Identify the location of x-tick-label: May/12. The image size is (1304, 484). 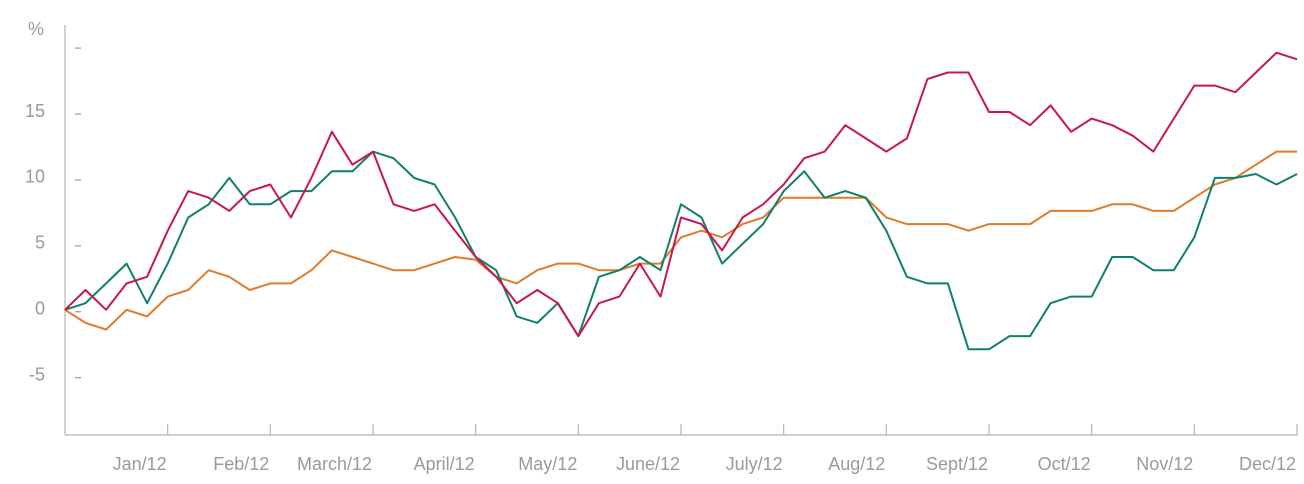
(547, 464).